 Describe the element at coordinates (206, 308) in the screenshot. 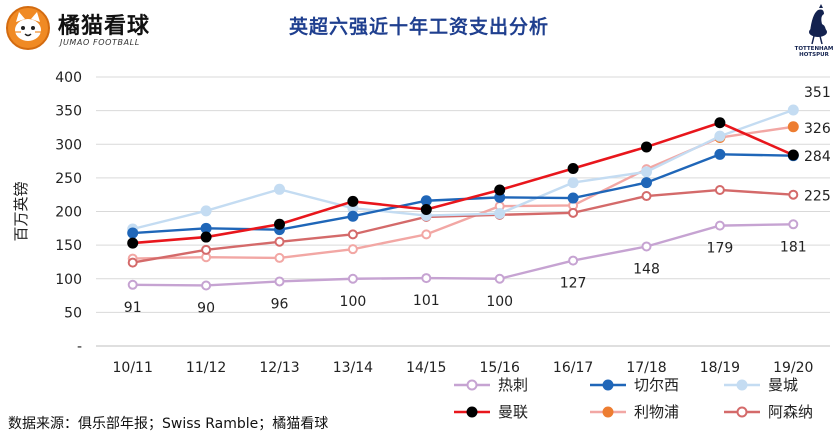

I see `data-label: 90` at that location.